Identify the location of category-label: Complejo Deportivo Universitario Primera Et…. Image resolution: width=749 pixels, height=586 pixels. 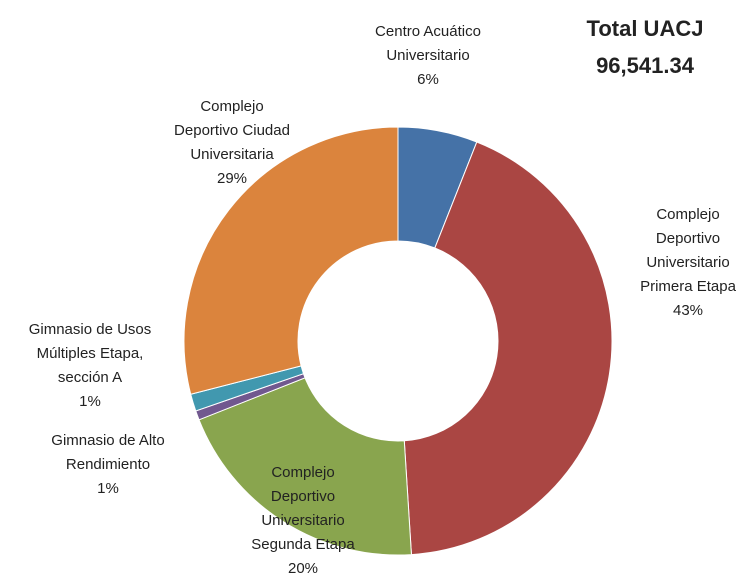
(688, 250).